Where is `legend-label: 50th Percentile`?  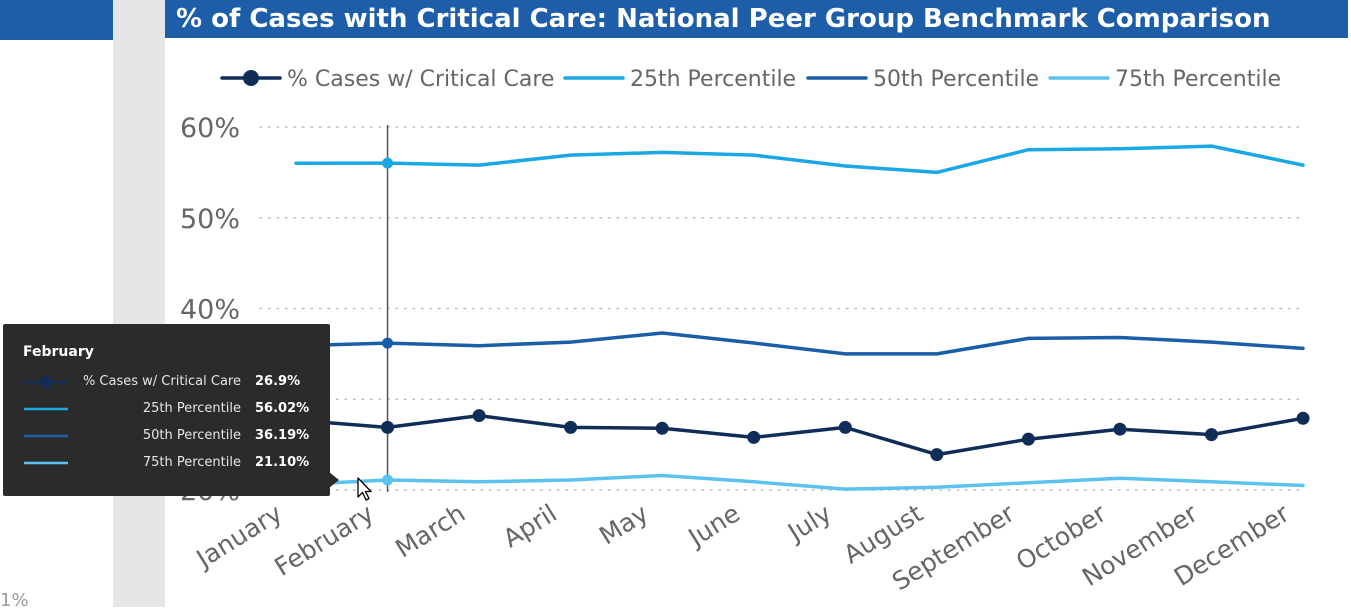 legend-label: 50th Percentile is located at coordinates (956, 79).